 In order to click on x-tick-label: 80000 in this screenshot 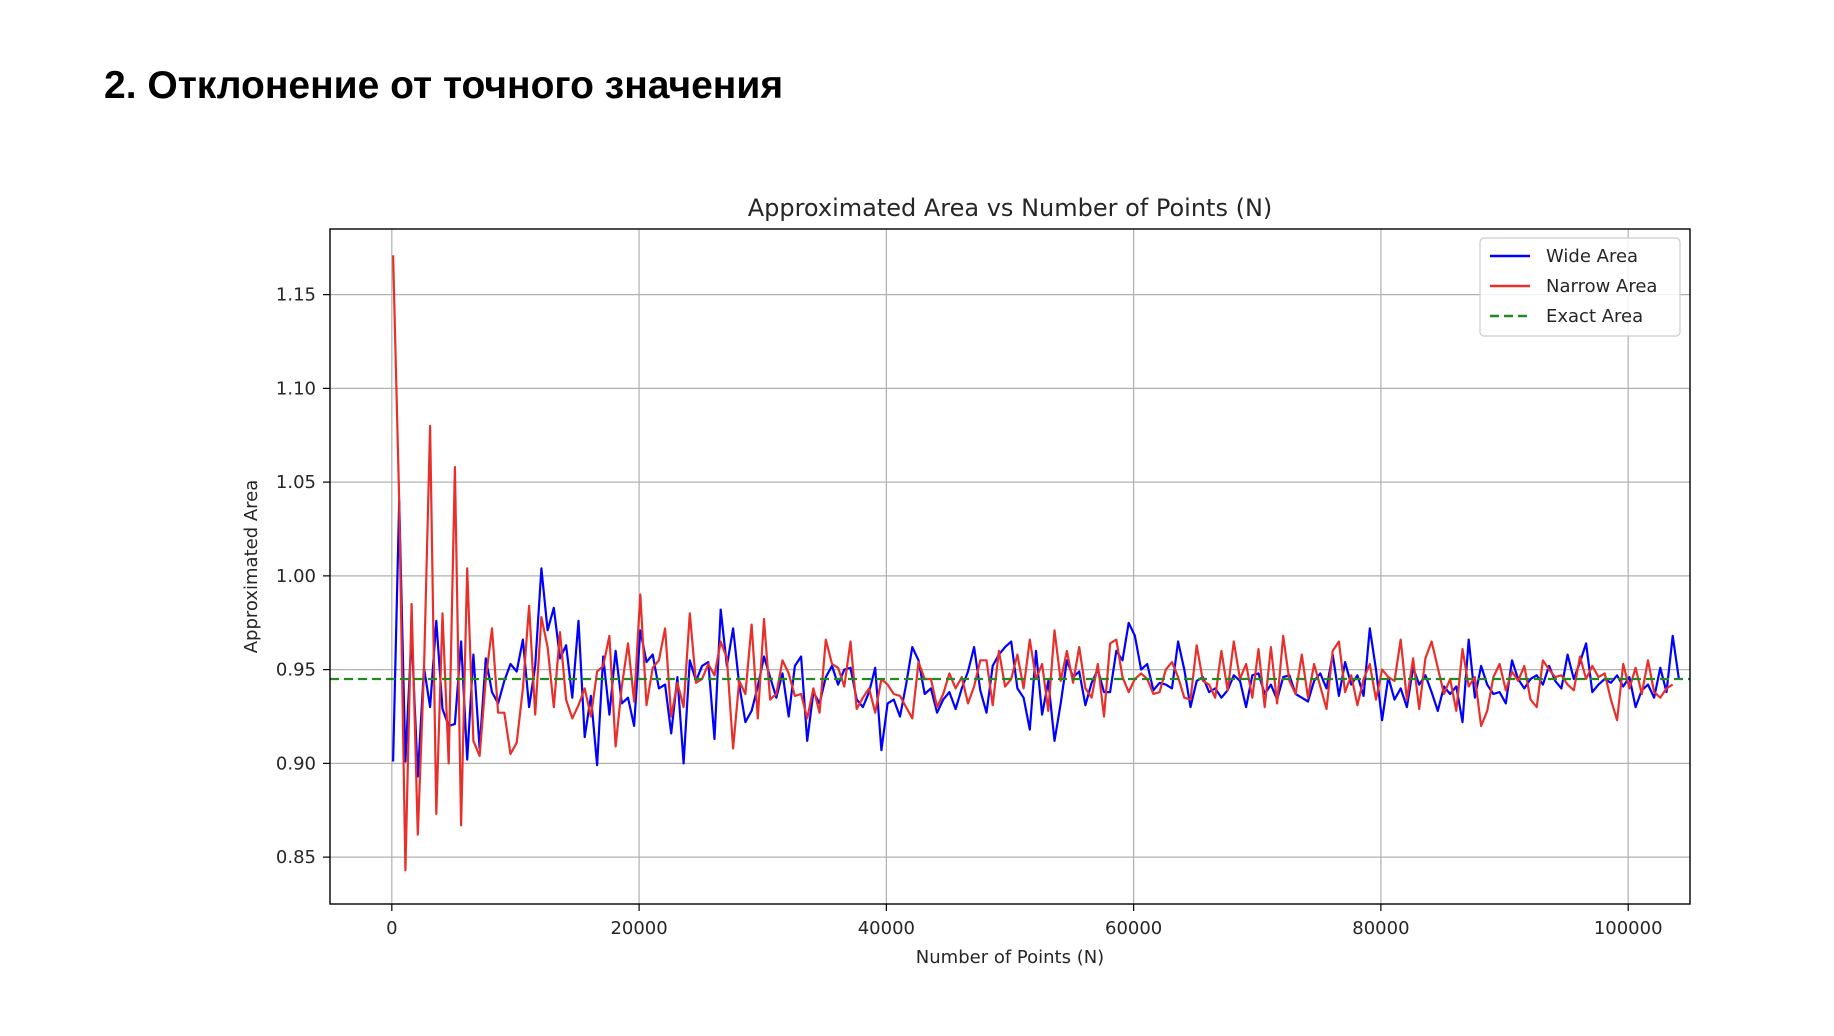, I will do `click(1380, 928)`.